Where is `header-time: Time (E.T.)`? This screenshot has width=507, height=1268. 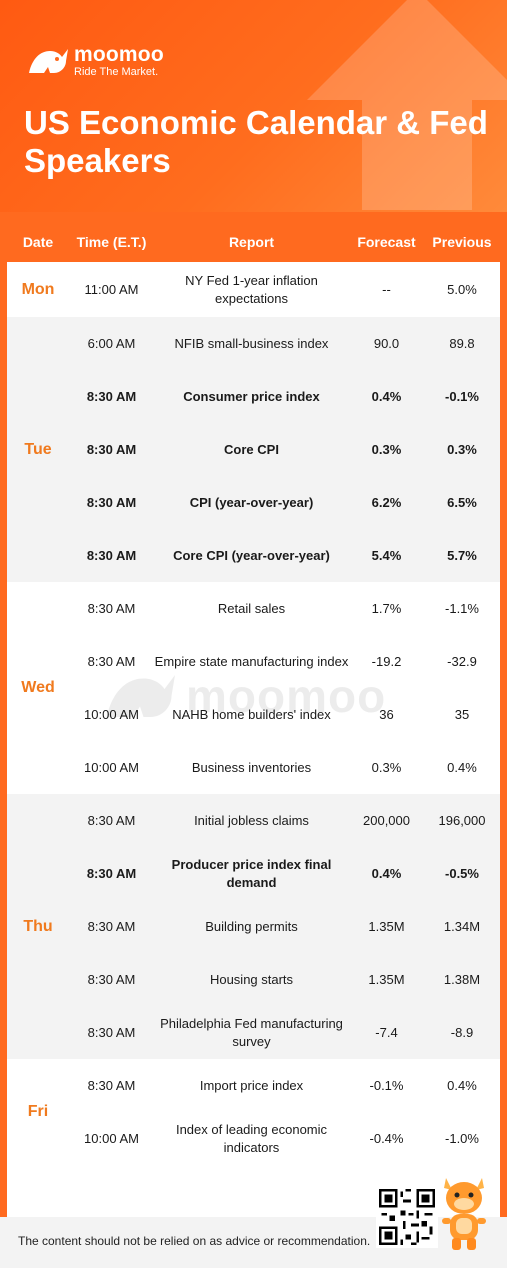 header-time: Time (E.T.) is located at coordinates (111, 242).